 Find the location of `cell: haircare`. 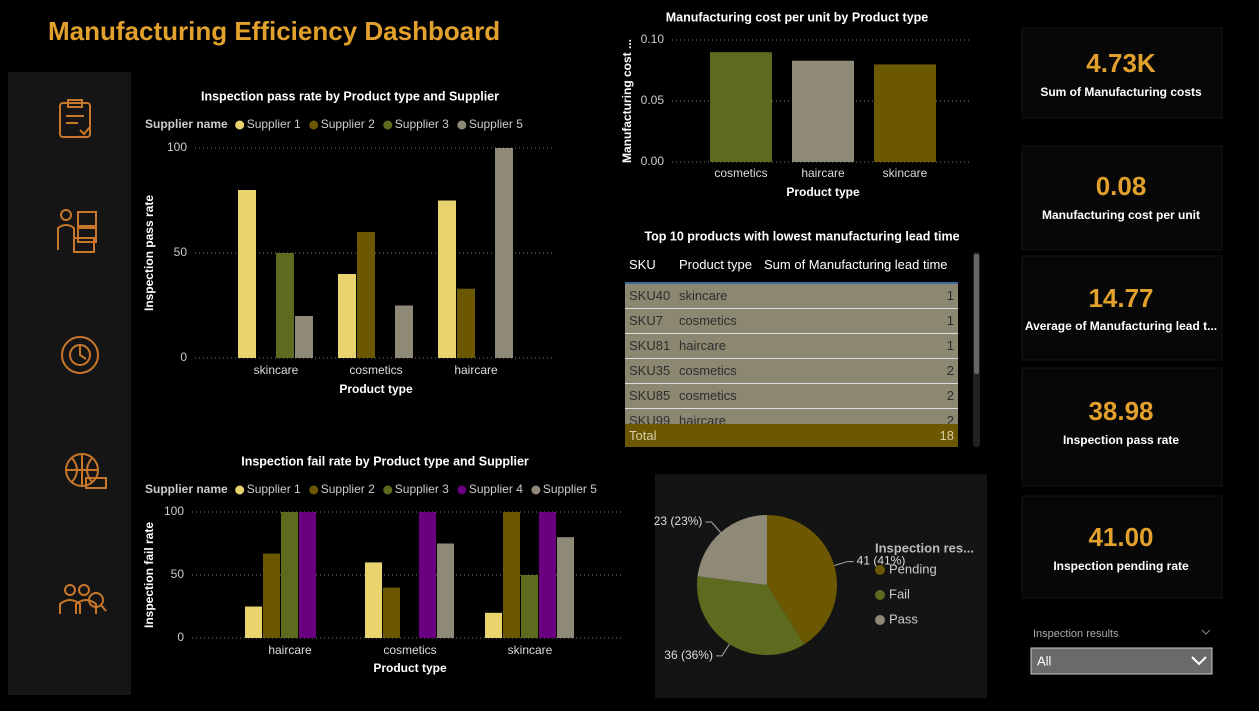

cell: haircare is located at coordinates (702, 418).